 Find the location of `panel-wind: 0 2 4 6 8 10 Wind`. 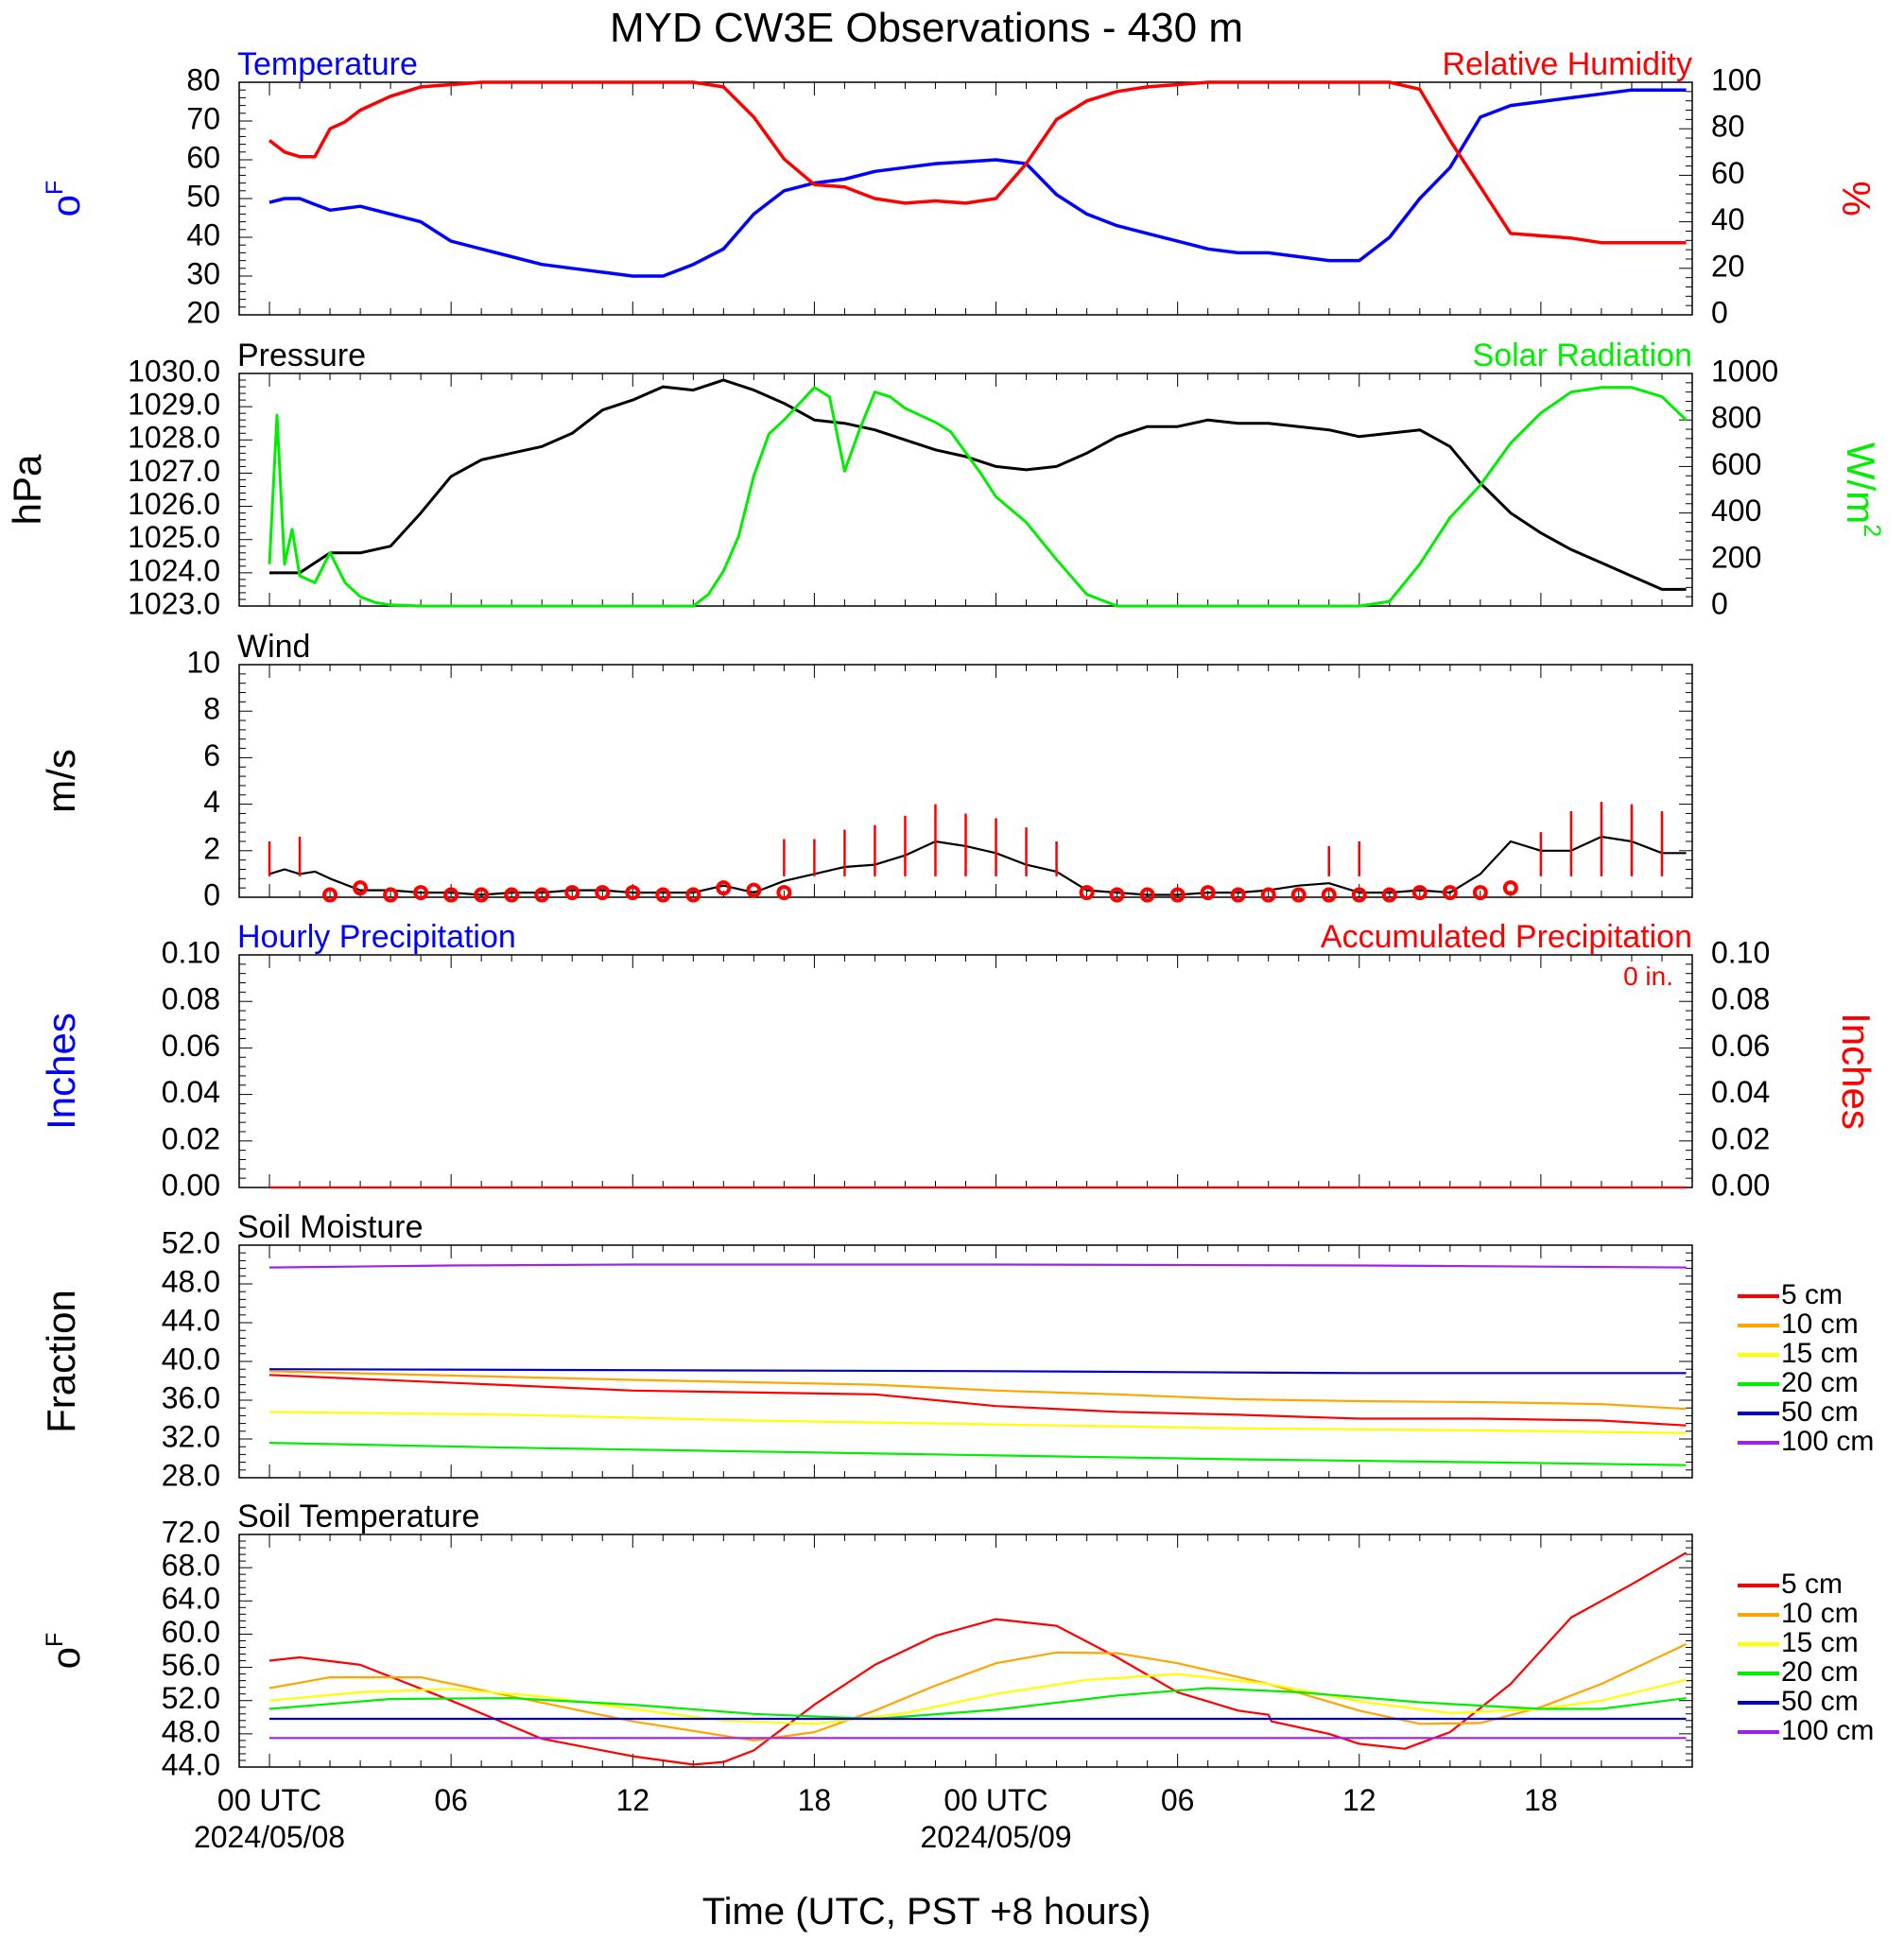

panel-wind: 0 2 4 6 8 10 Wind is located at coordinates (939, 770).